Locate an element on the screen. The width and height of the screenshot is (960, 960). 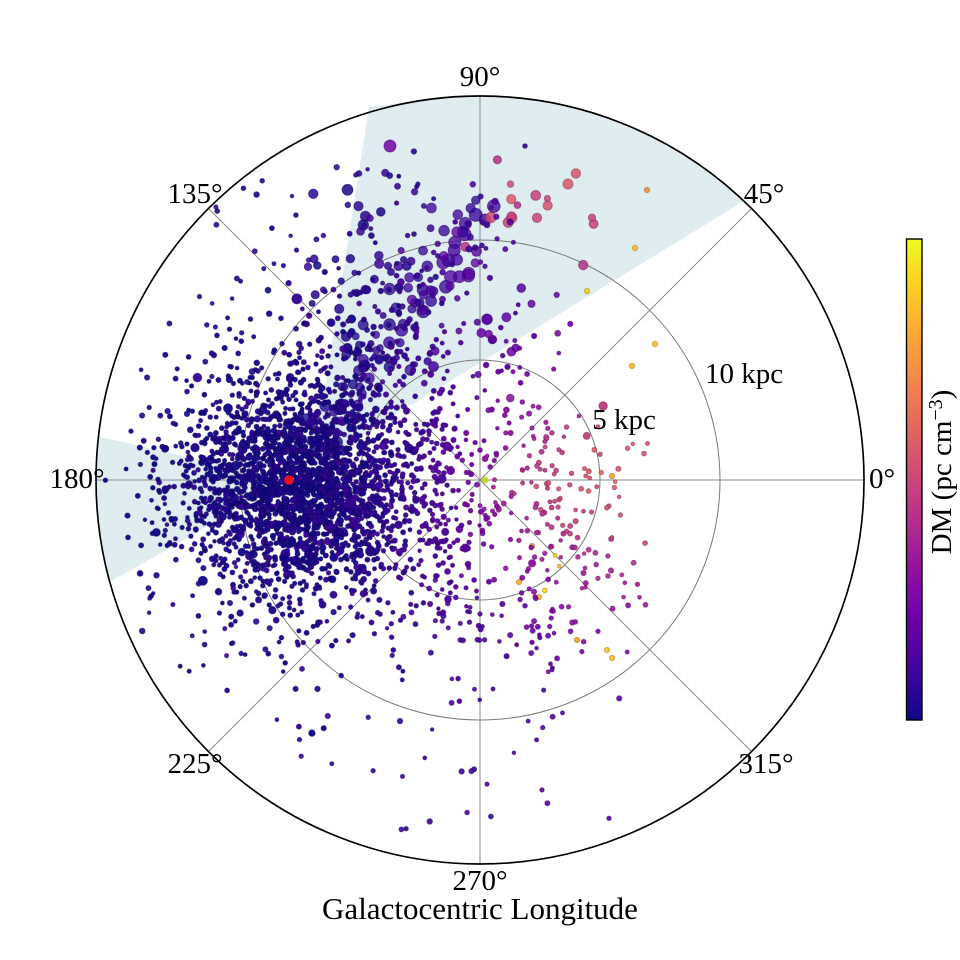
svg-text: 135° is located at coordinates (194, 194).